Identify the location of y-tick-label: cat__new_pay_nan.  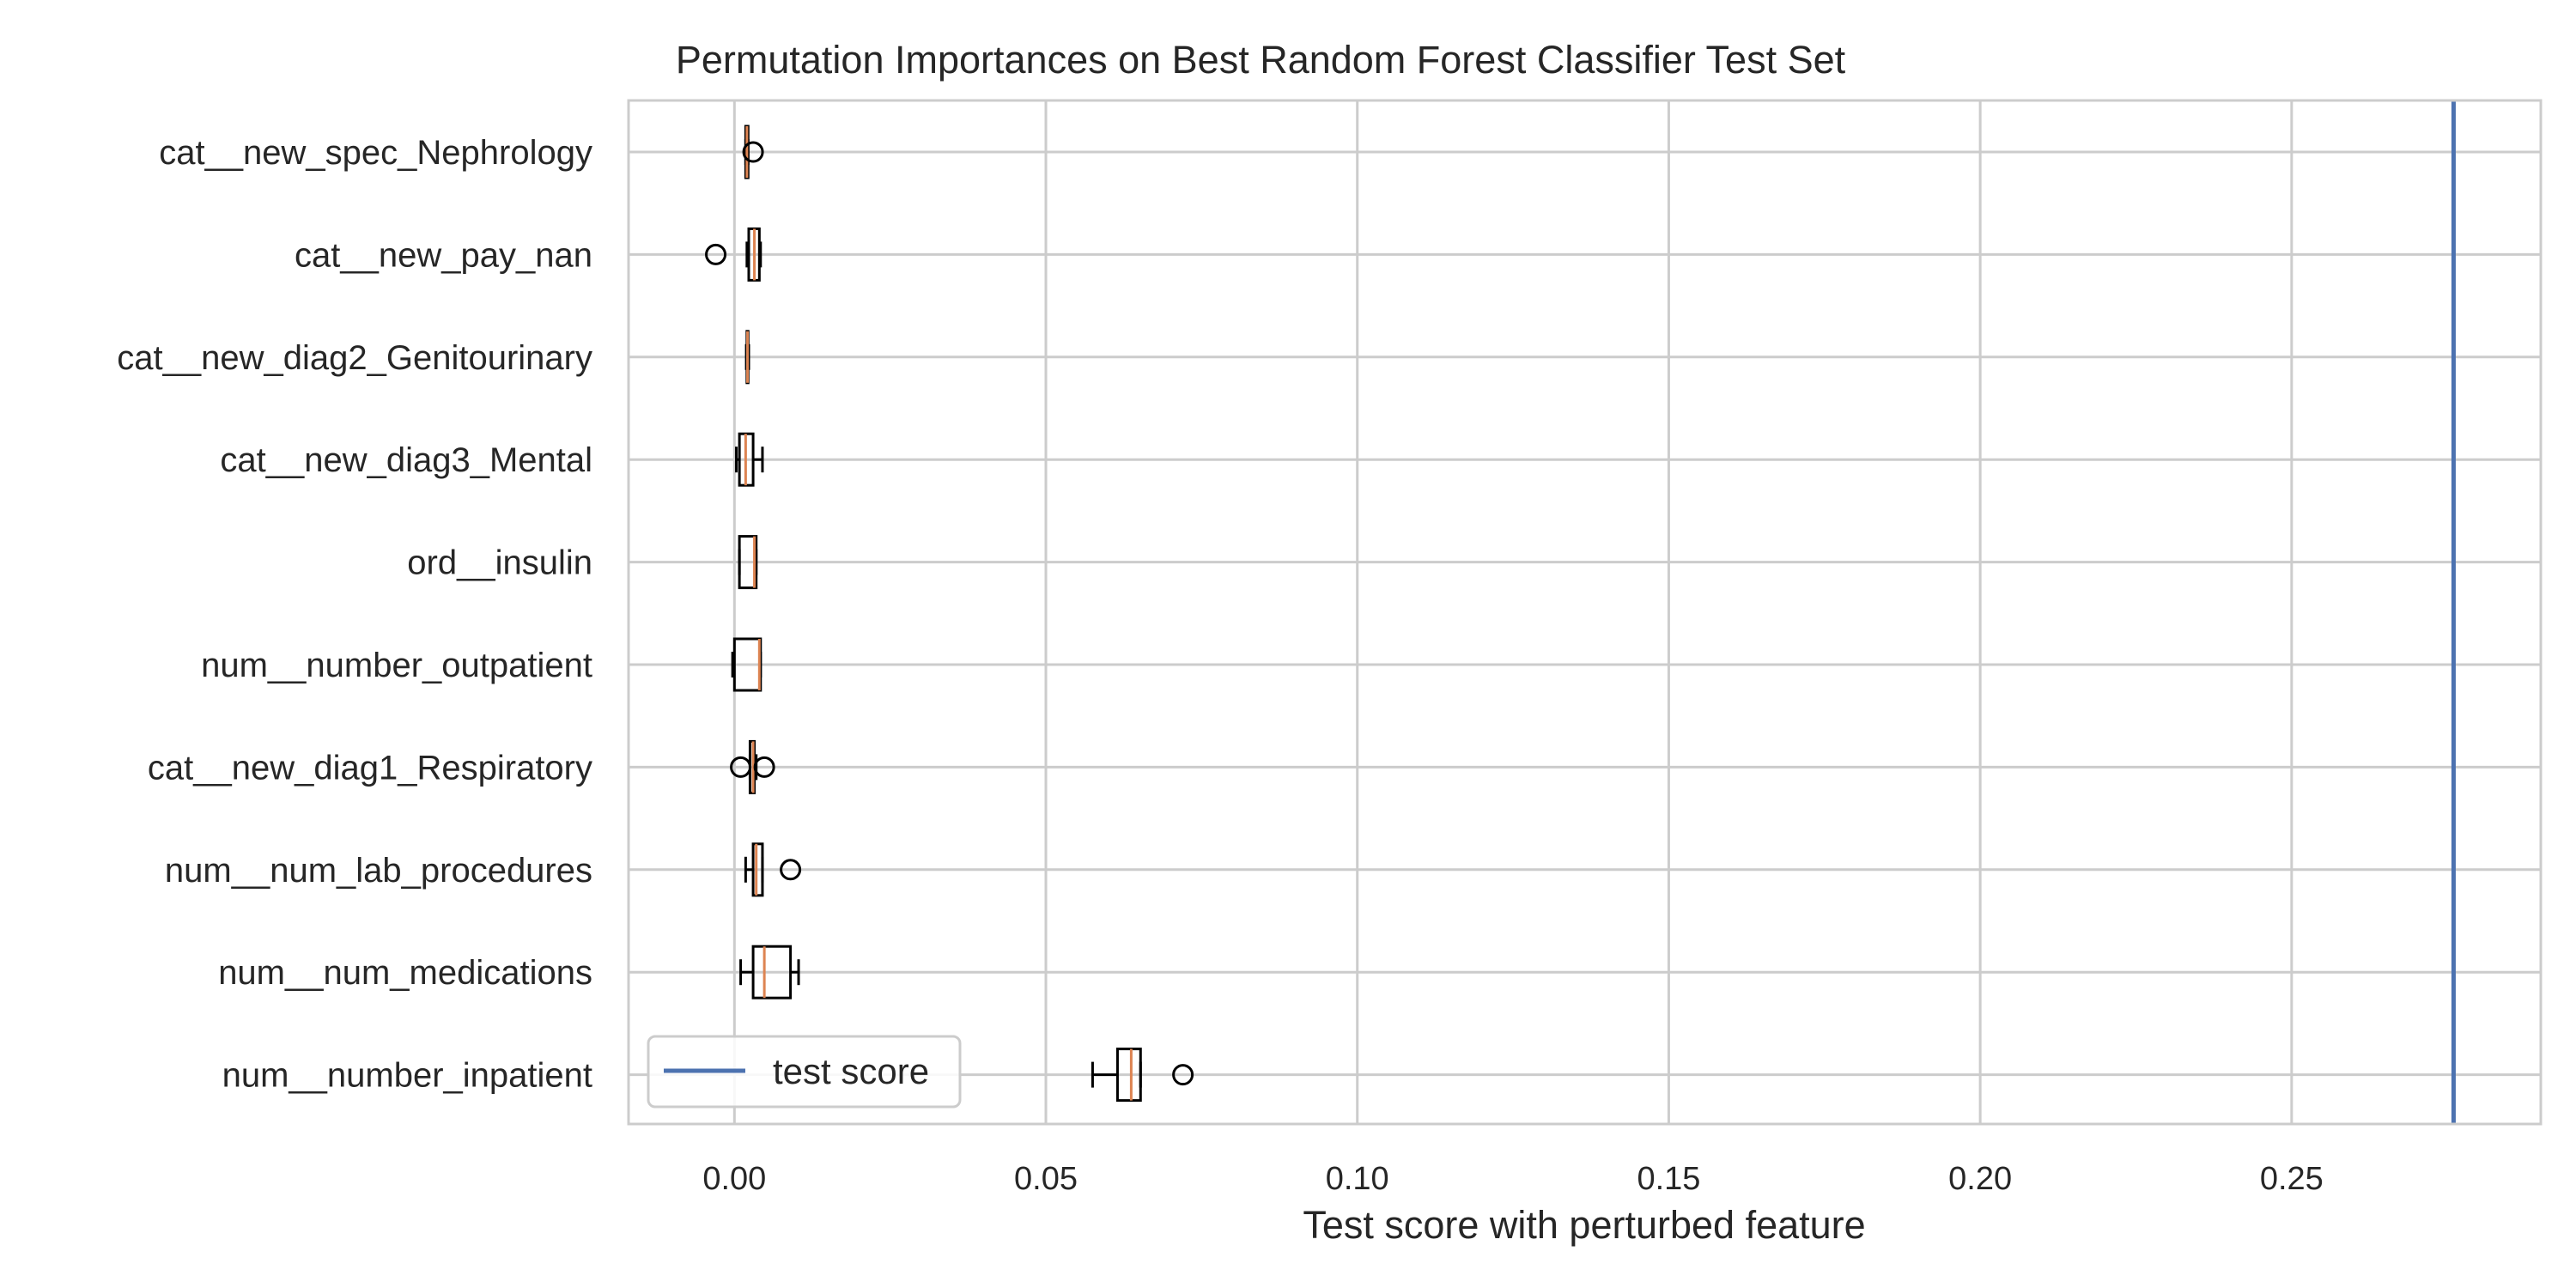
(444, 255).